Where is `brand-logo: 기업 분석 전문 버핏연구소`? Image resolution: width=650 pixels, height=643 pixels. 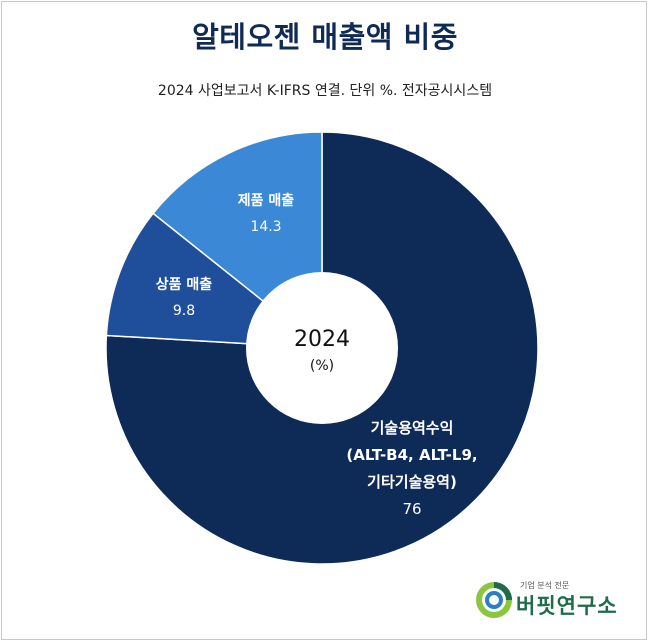 brand-logo: 기업 분석 전문 버핏연구소 is located at coordinates (556, 601).